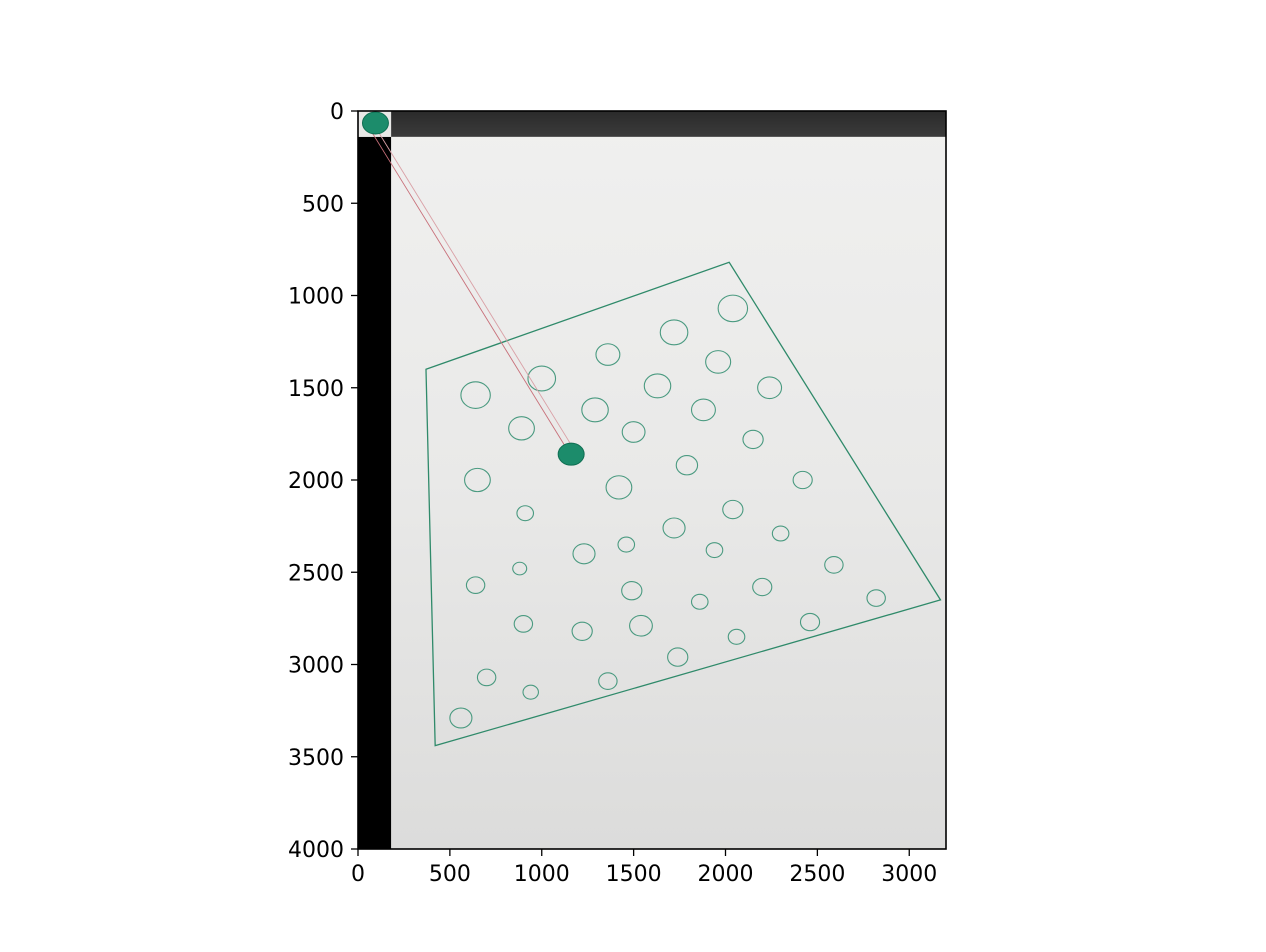 The width and height of the screenshot is (1266, 952). What do you see at coordinates (316, 297) in the screenshot?
I see `y-tick-label: 1000` at bounding box center [316, 297].